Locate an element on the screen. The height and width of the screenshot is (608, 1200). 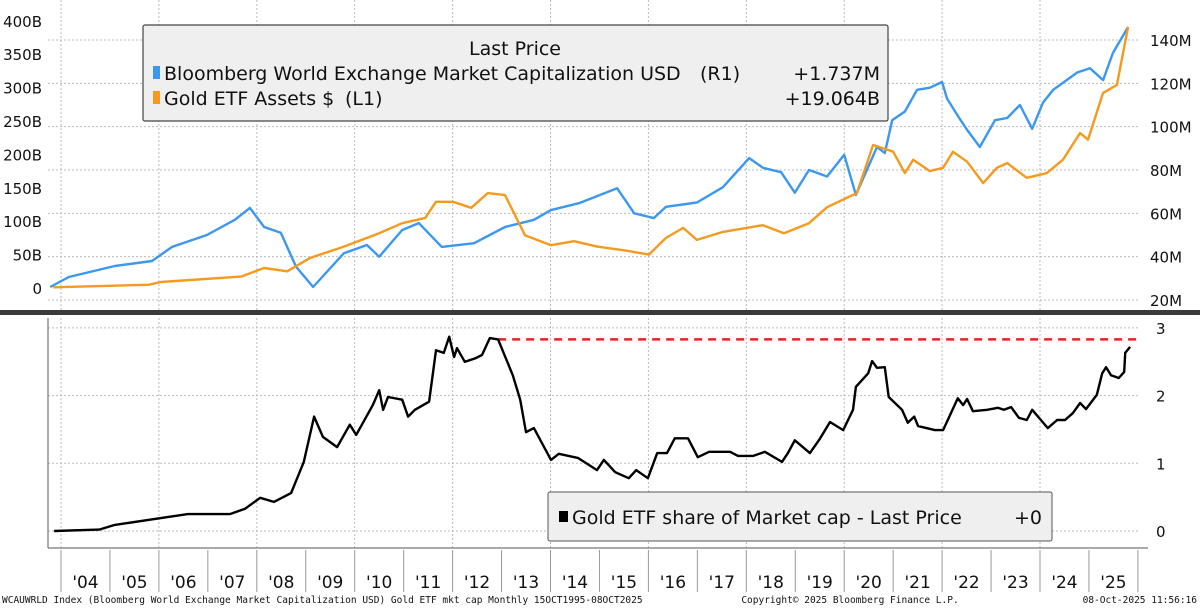
top-legend-box is located at coordinates (515, 73).